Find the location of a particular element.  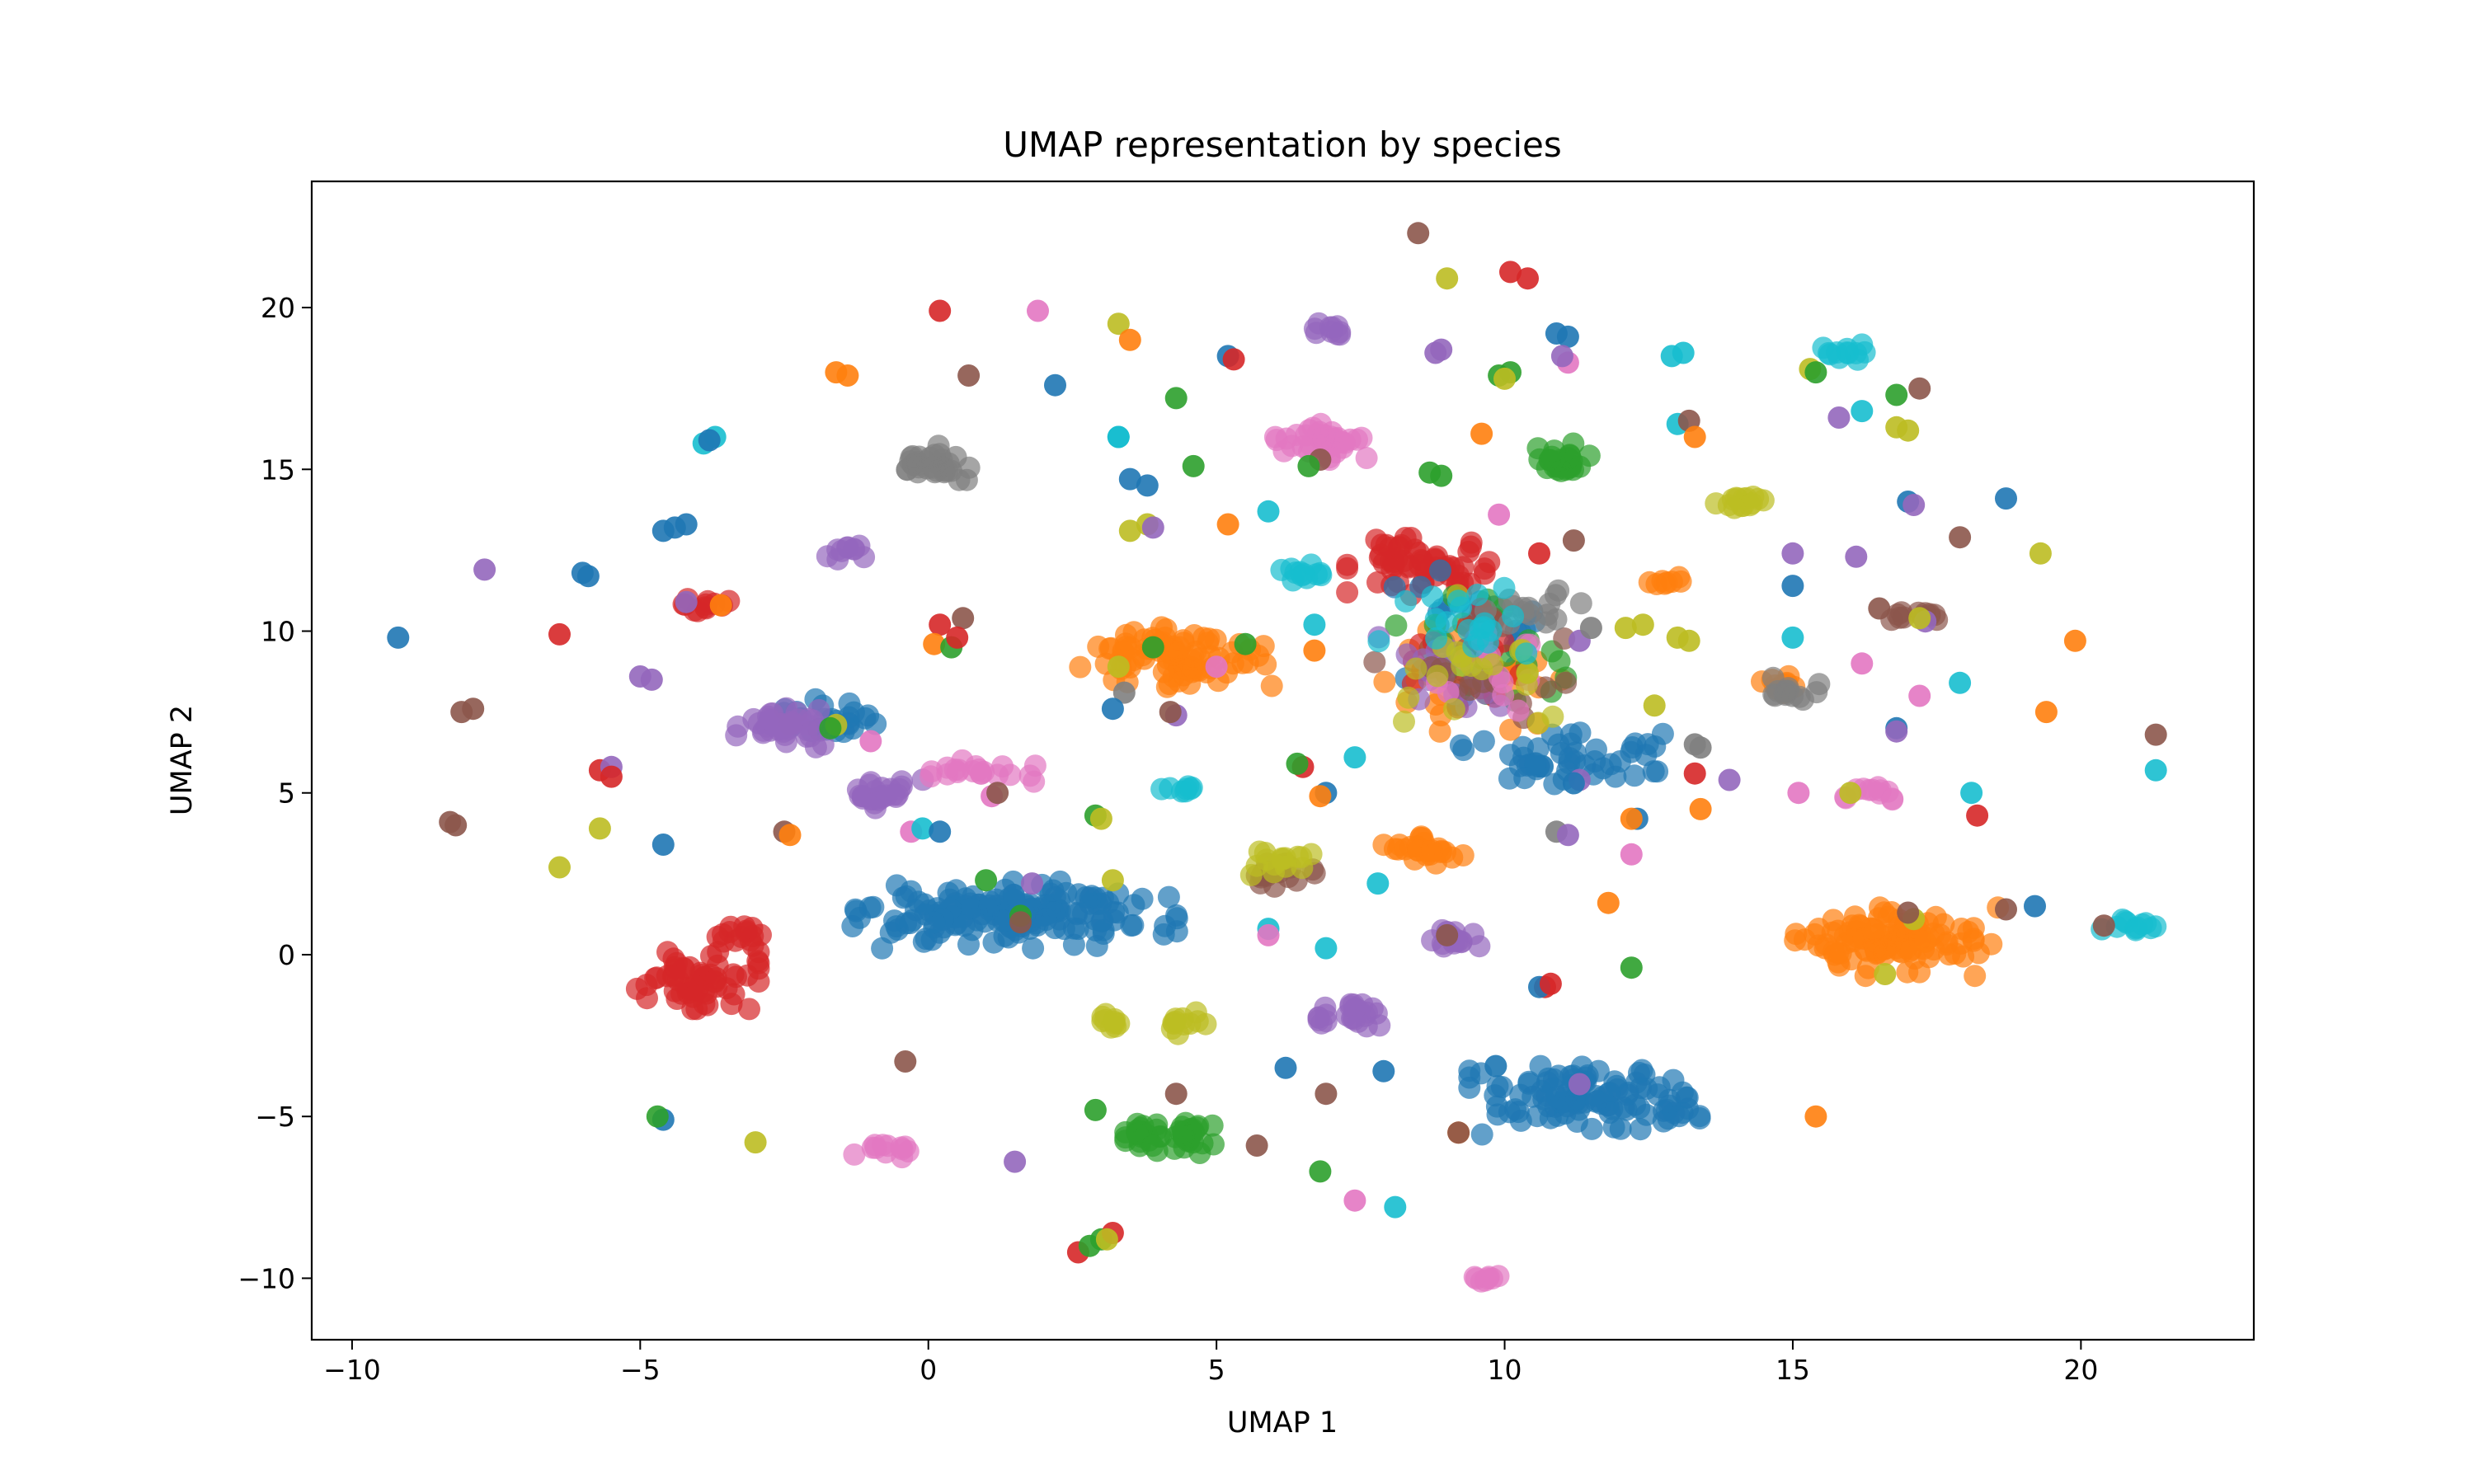

y-axis-ticks: −10 −5 0 5 10 15 20 is located at coordinates (275, 793).